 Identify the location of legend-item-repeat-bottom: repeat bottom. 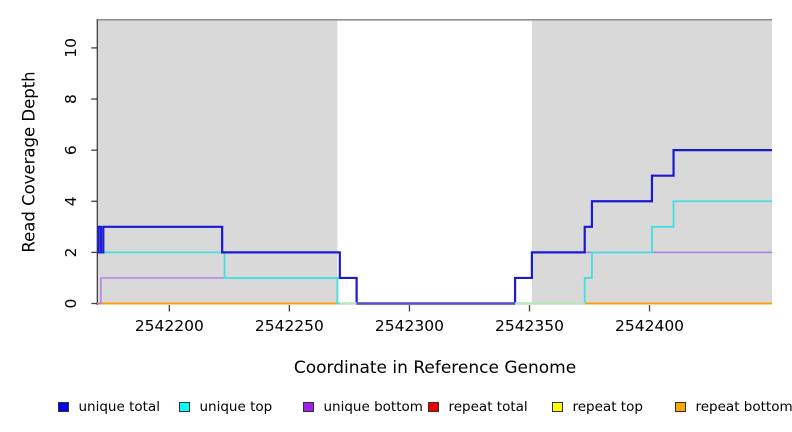
(733, 407).